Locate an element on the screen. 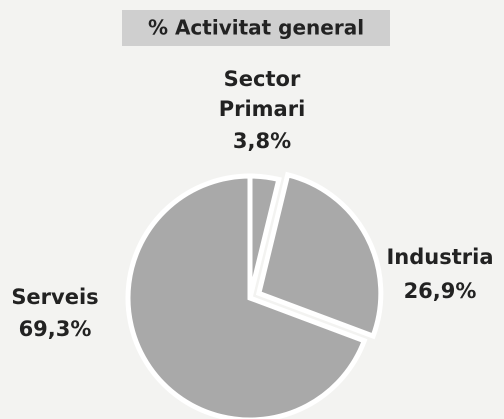 This screenshot has height=419, width=504. pie-slice is located at coordinates (319, 255).